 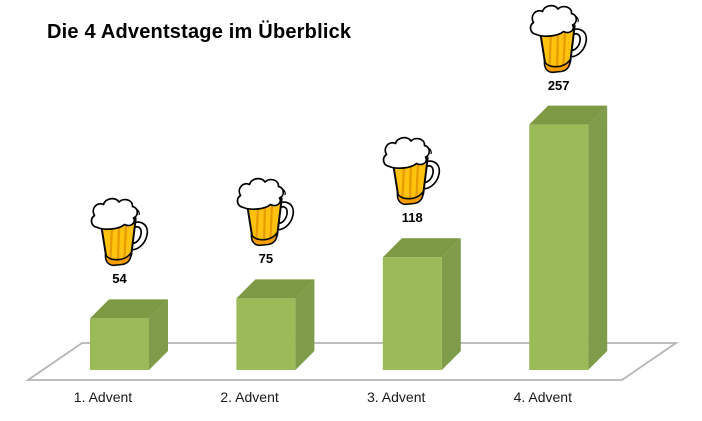 I want to click on bar-value-label: 118, so click(x=412, y=218).